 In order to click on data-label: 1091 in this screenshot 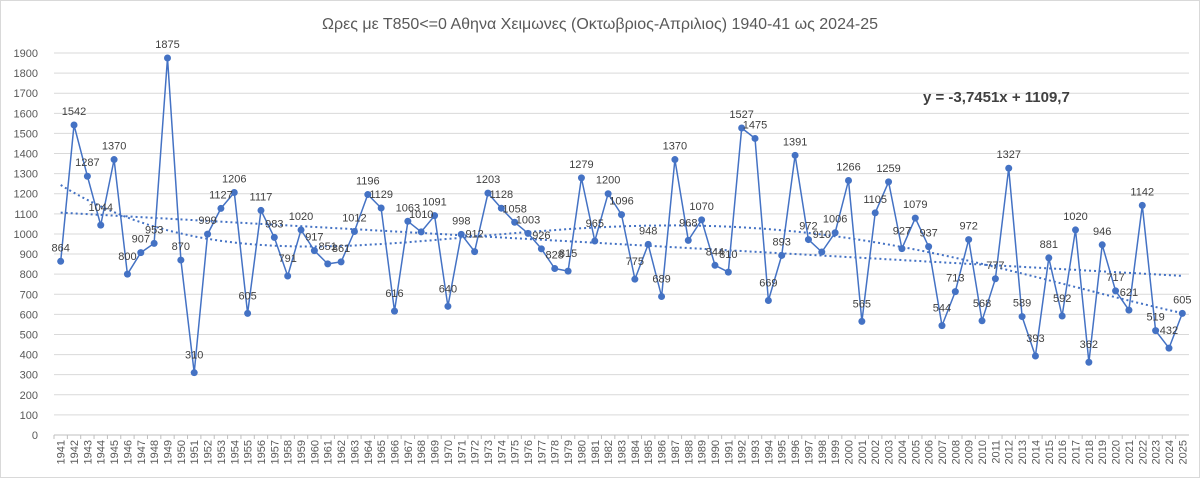, I will do `click(434, 203)`.